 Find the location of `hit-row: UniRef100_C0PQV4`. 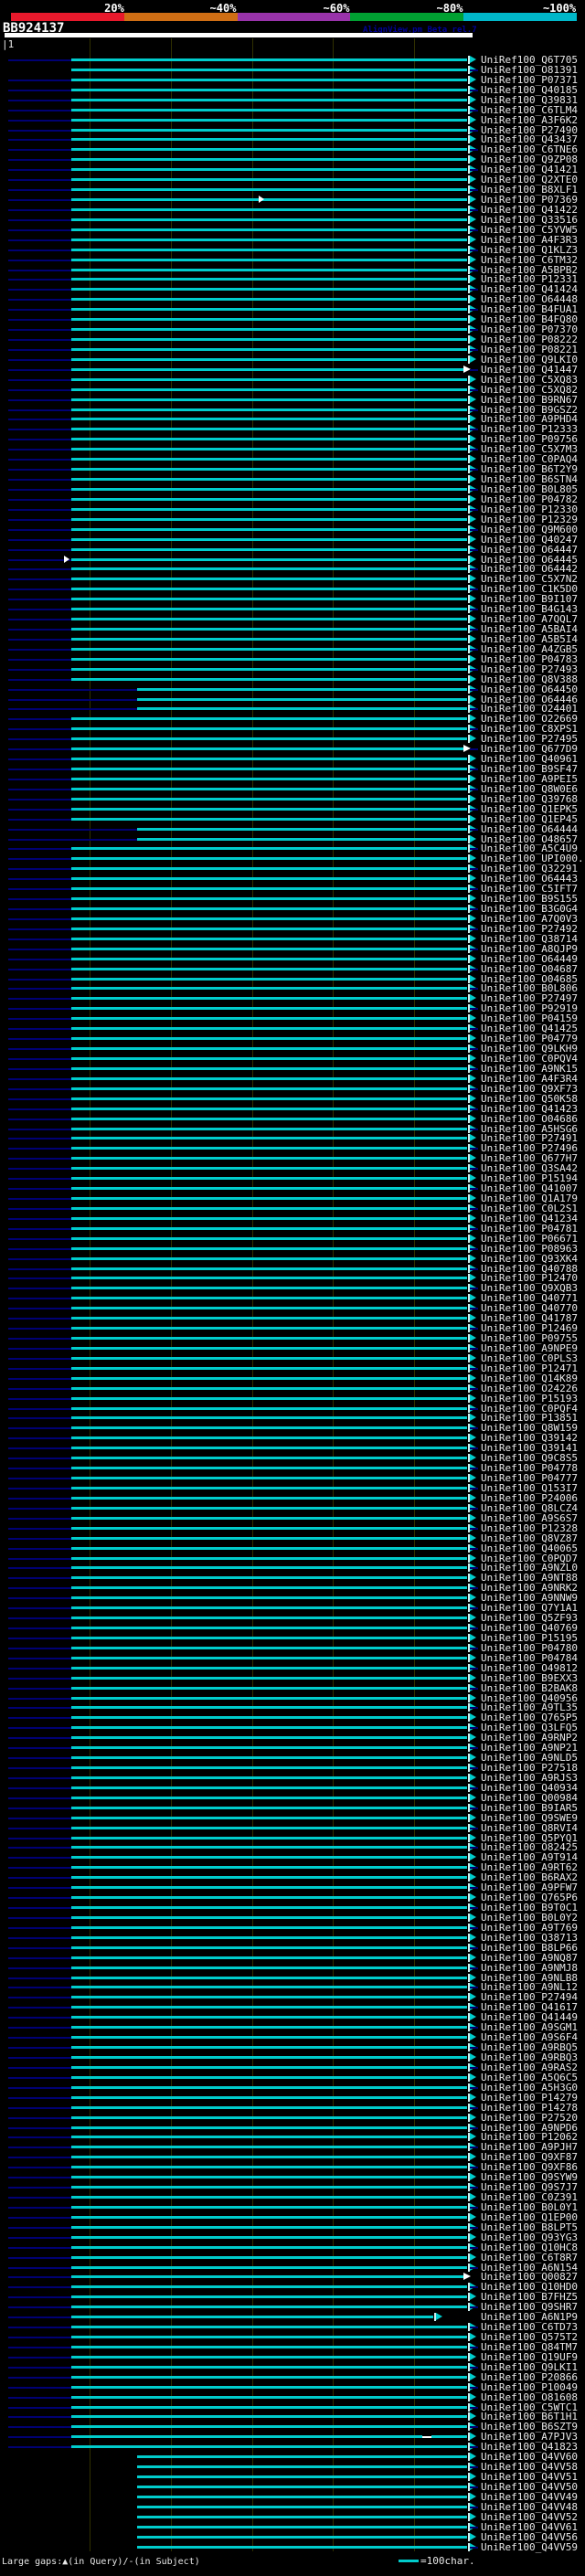

hit-row: UniRef100_C0PQV4 is located at coordinates (293, 1059).